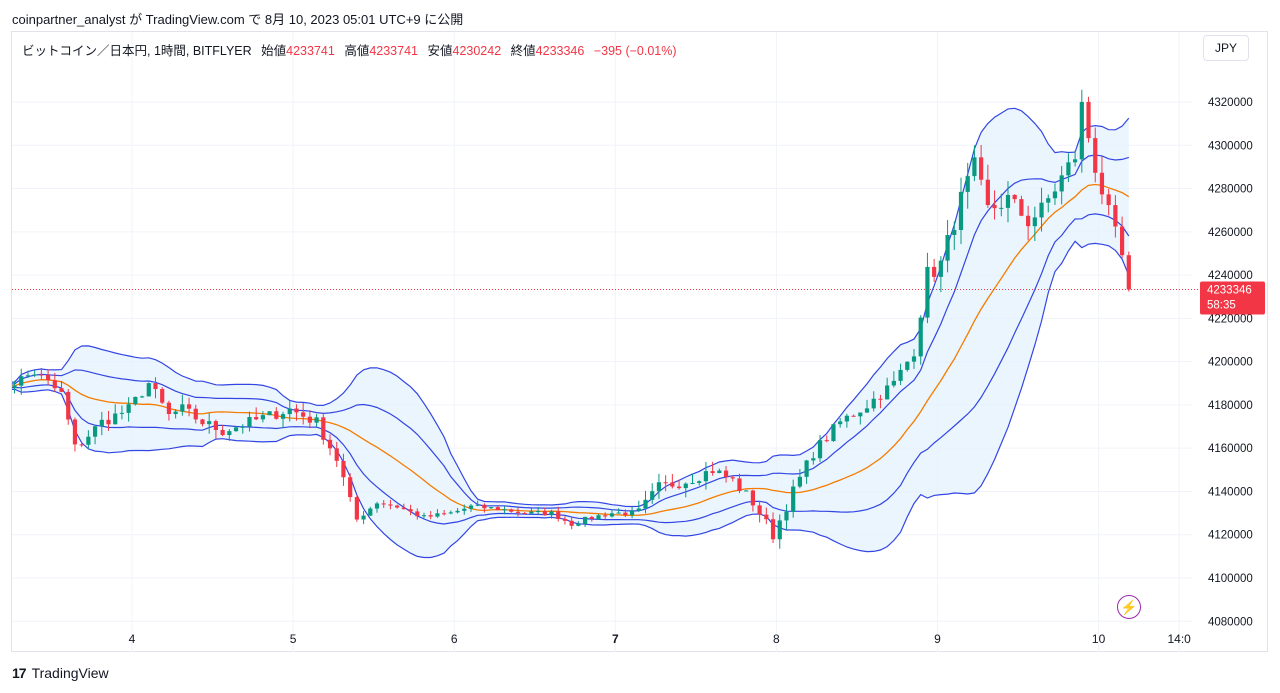 The image size is (1280, 693). I want to click on low-value: 4230242, so click(477, 51).